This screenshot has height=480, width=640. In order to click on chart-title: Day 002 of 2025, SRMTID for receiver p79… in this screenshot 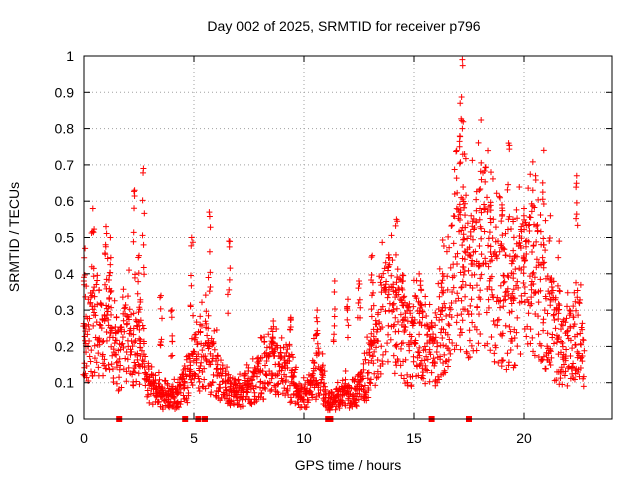, I will do `click(344, 26)`.